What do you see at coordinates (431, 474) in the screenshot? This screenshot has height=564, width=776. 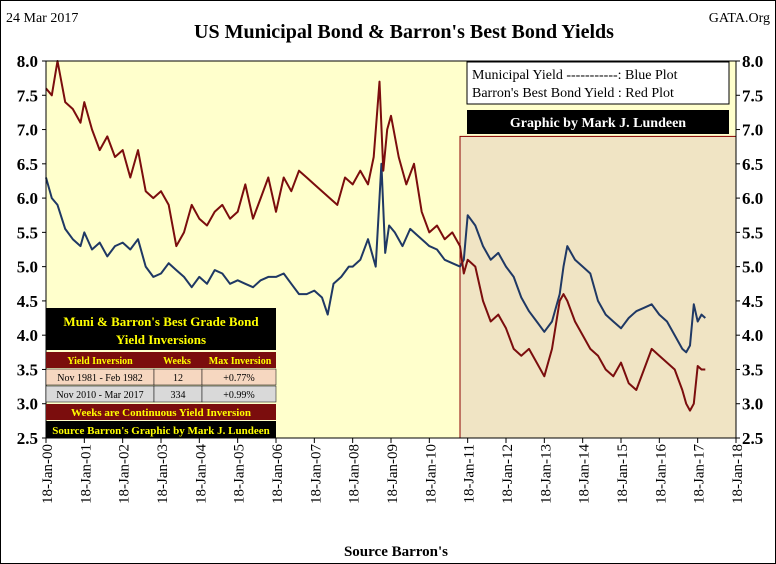 I see `x-tick-label: 18-Jan-10` at bounding box center [431, 474].